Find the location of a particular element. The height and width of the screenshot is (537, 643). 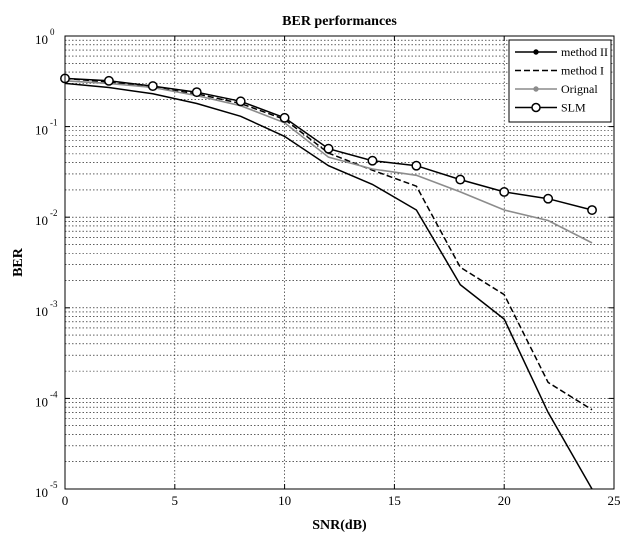

y-tick-labels: 10 010-110-210-310-410-5 is located at coordinates (46, 263).